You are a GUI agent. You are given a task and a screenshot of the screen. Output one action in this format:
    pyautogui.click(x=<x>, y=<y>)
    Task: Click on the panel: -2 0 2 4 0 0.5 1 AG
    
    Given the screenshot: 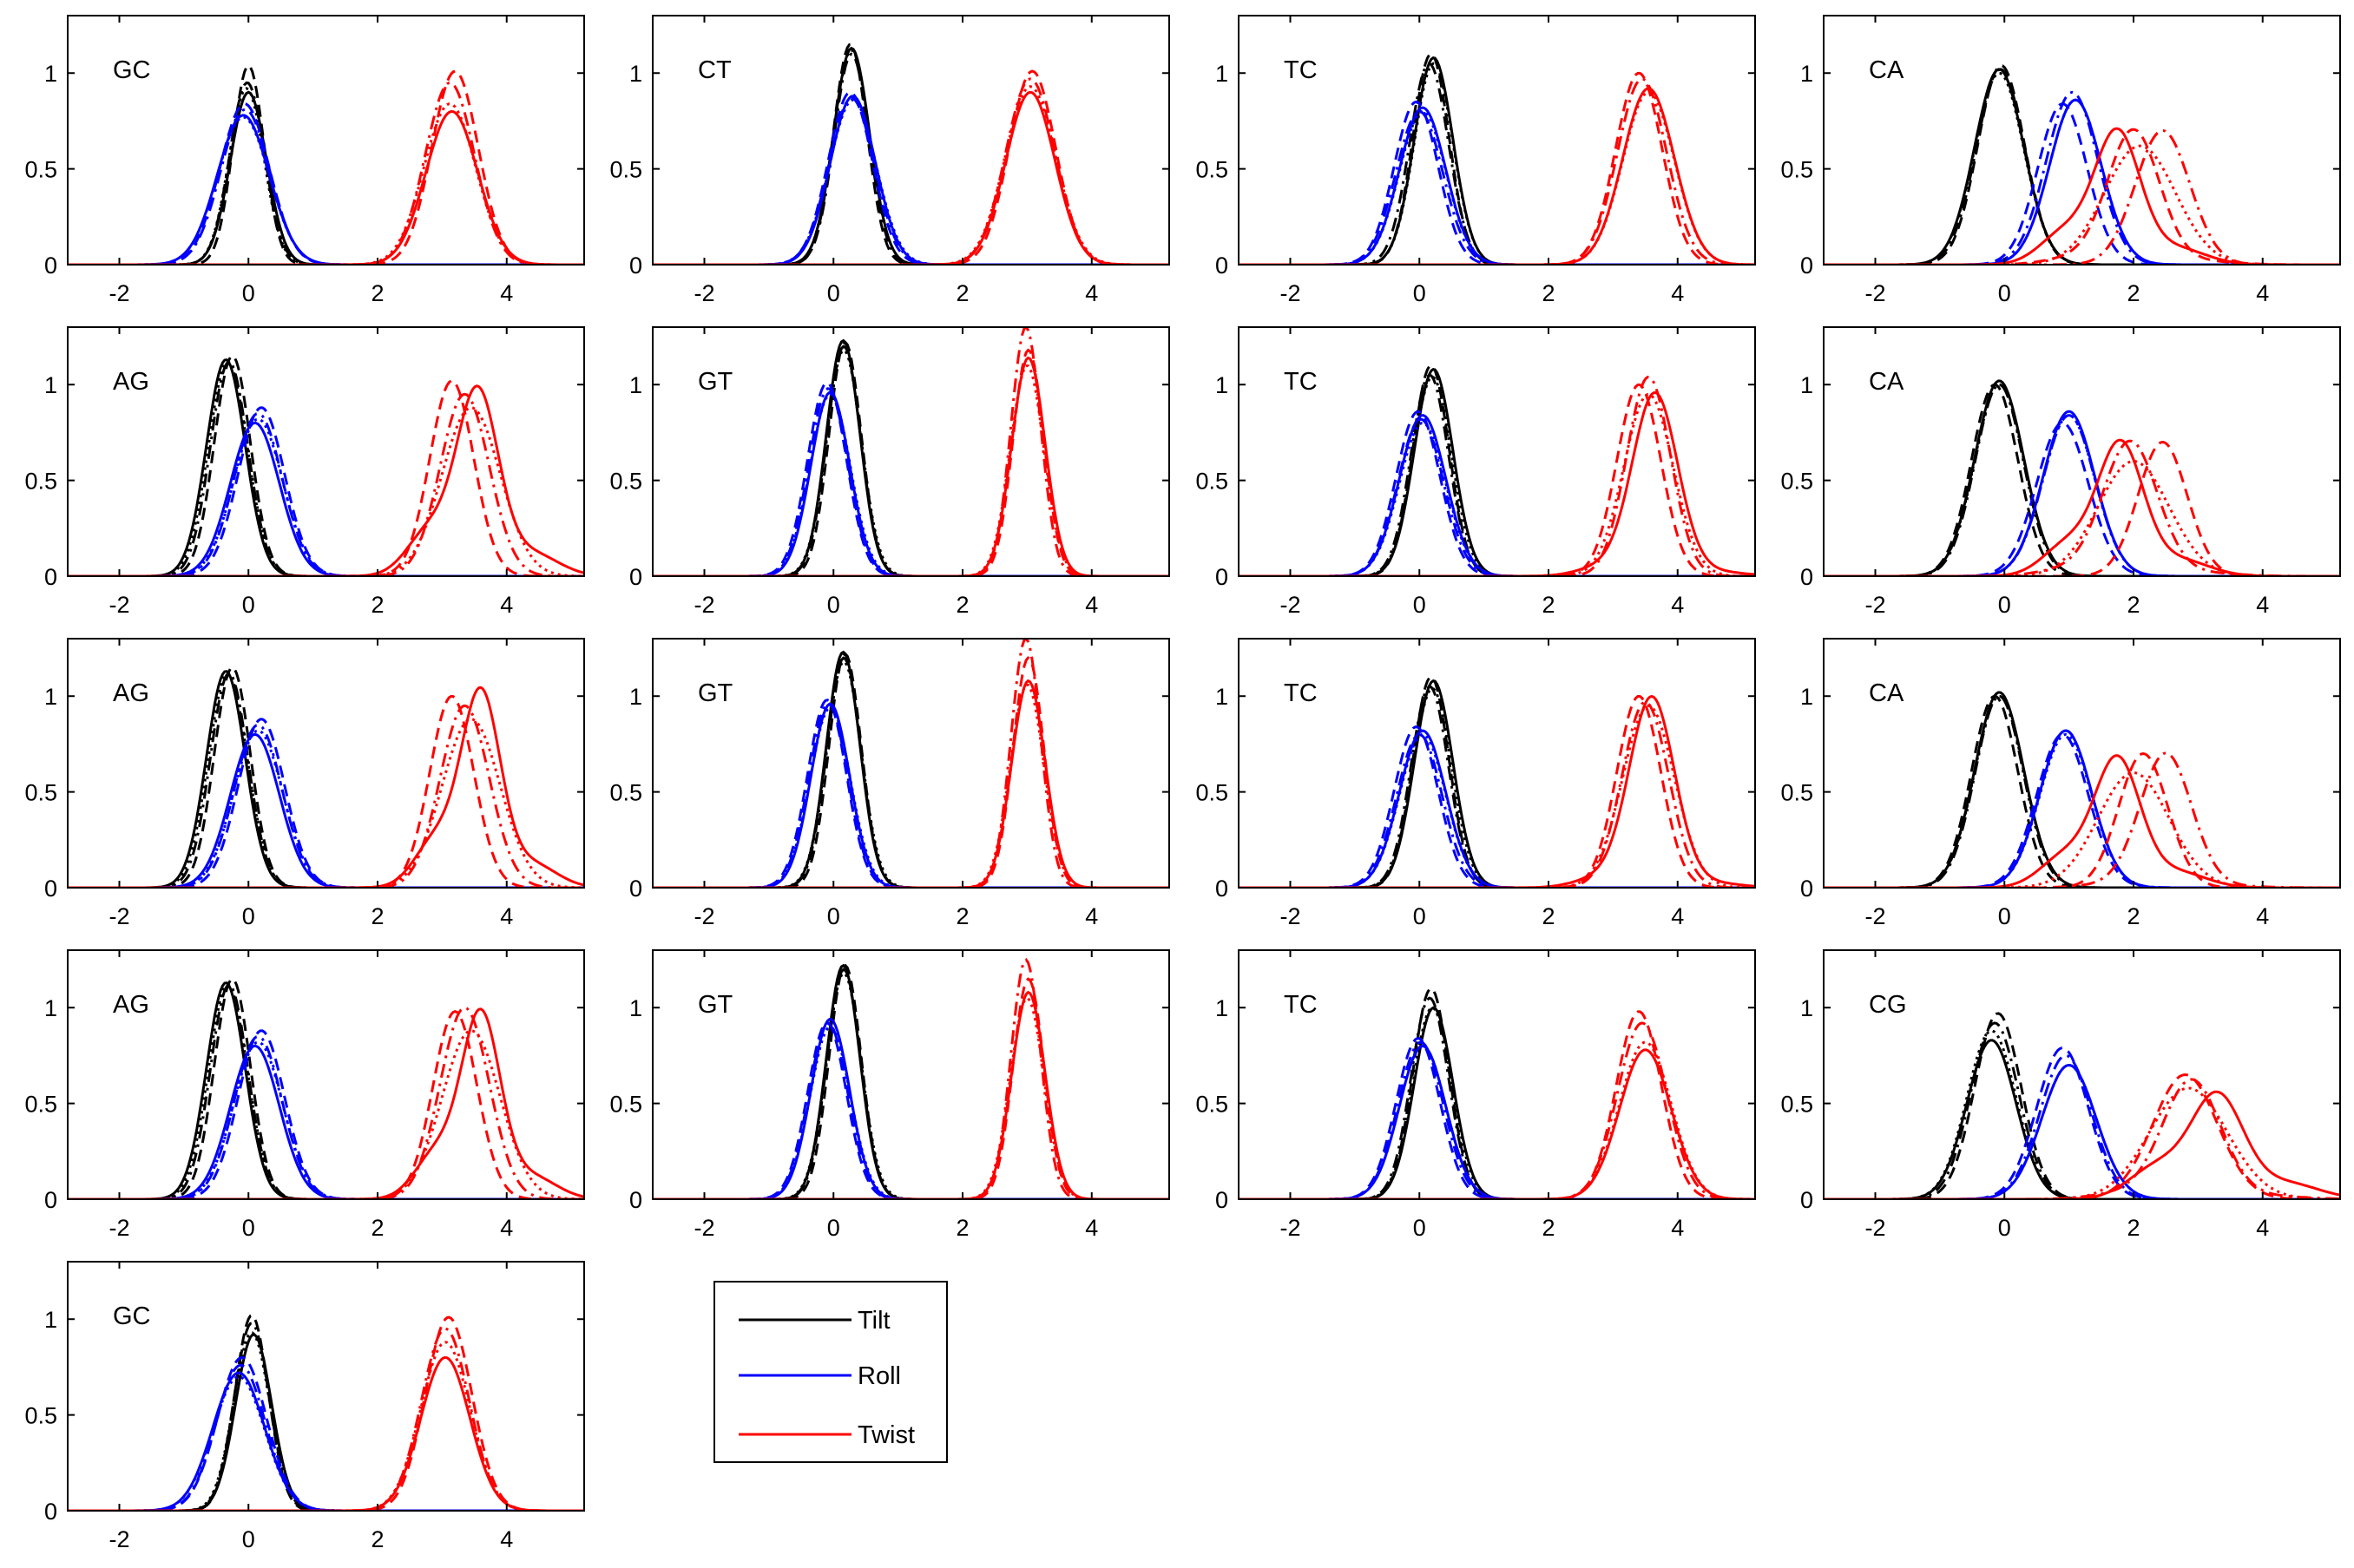 What is the action you would take?
    pyautogui.click(x=305, y=1095)
    